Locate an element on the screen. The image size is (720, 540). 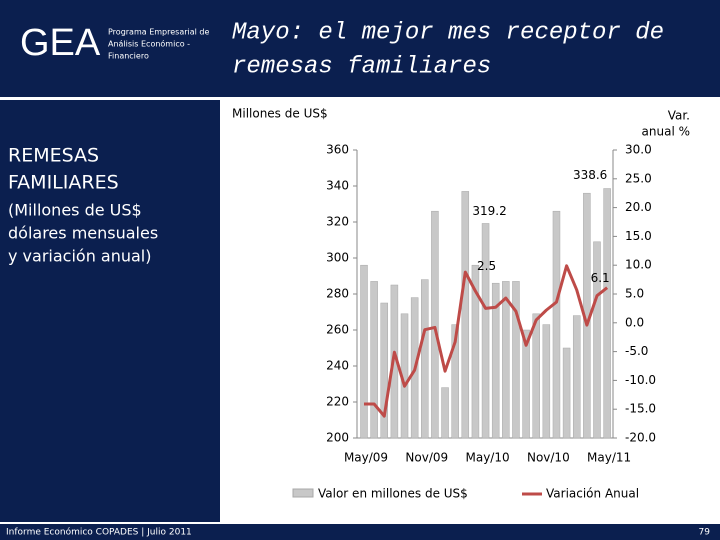
side-heading: FAMILIARES is located at coordinates (63, 183).